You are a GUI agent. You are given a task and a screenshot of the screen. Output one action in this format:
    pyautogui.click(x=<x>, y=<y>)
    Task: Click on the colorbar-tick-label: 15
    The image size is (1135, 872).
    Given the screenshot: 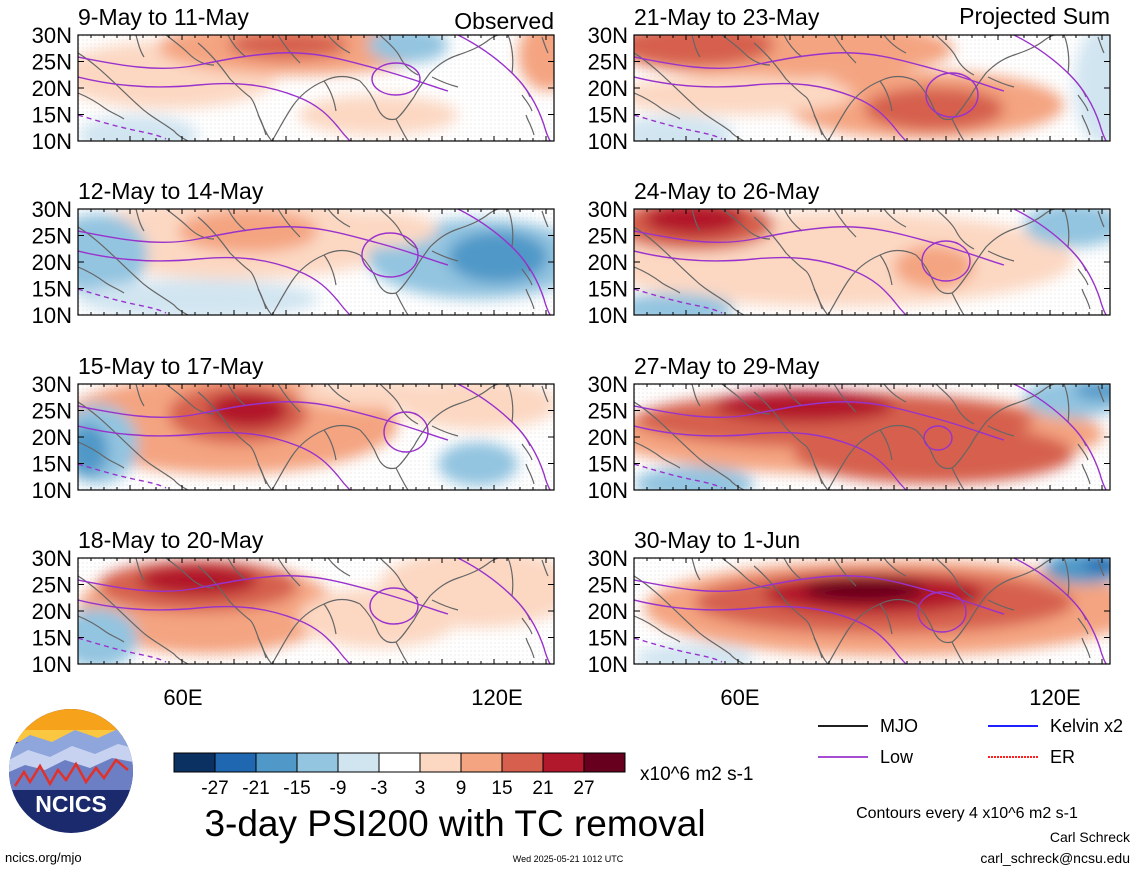 What is the action you would take?
    pyautogui.click(x=501, y=788)
    